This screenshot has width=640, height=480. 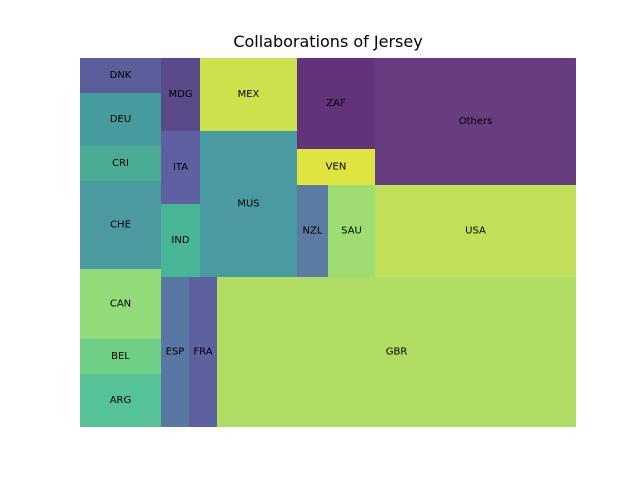 I want to click on treemap-label-zaf: ZAF, so click(x=336, y=103).